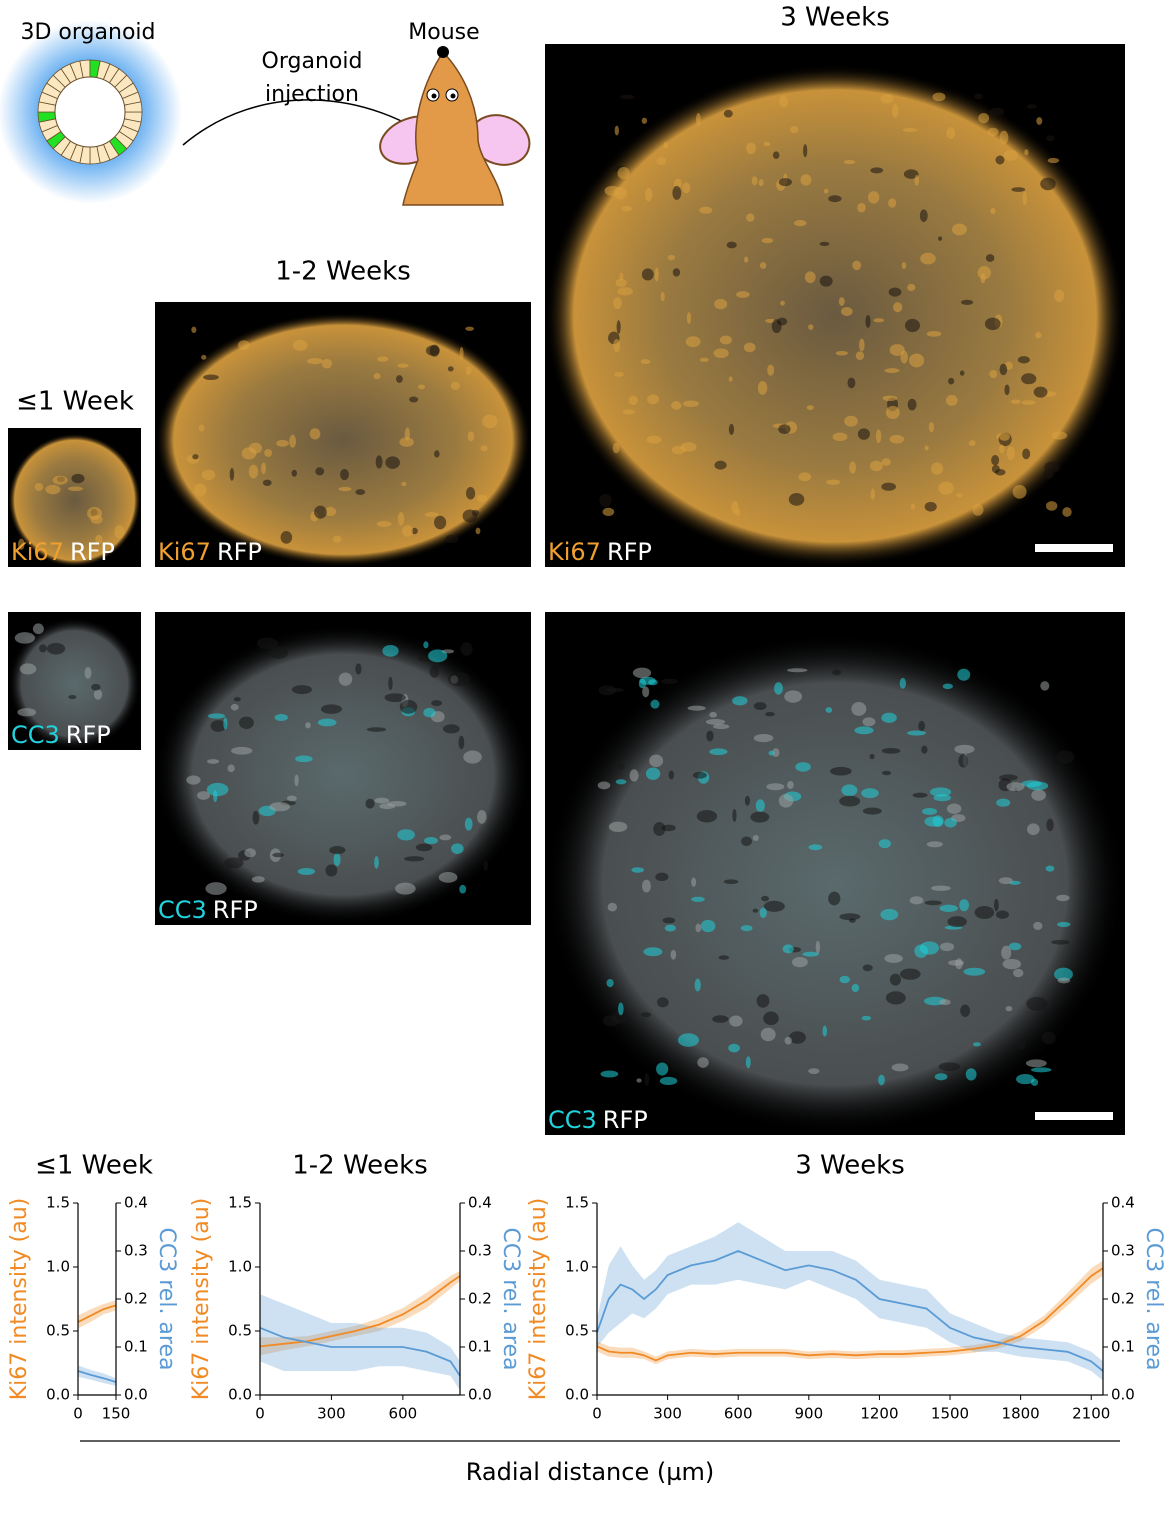 This screenshot has height=1517, width=1174. What do you see at coordinates (577, 1267) in the screenshot?
I see `y-tick-label: 1.0` at bounding box center [577, 1267].